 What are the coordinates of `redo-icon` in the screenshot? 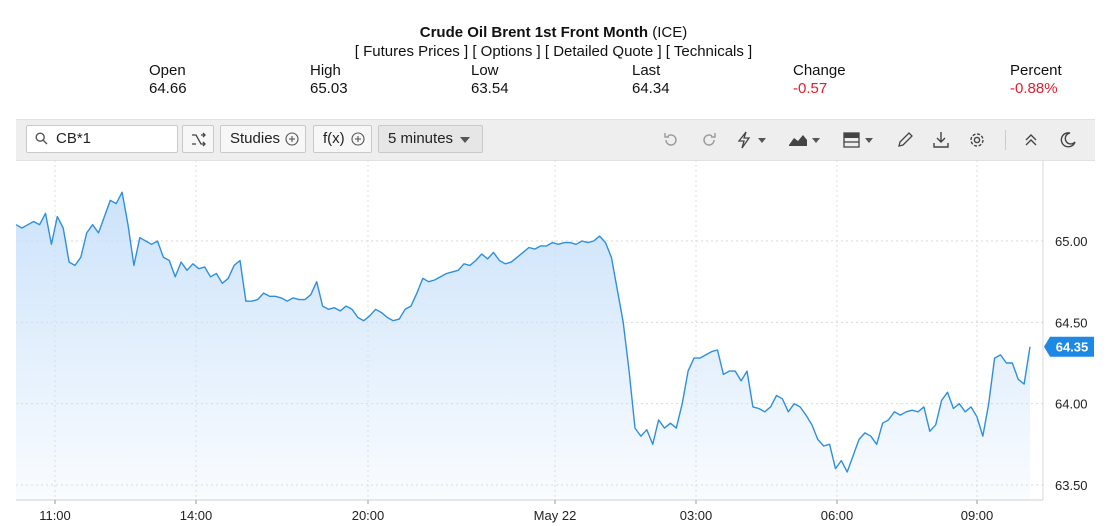 It's located at (709, 142).